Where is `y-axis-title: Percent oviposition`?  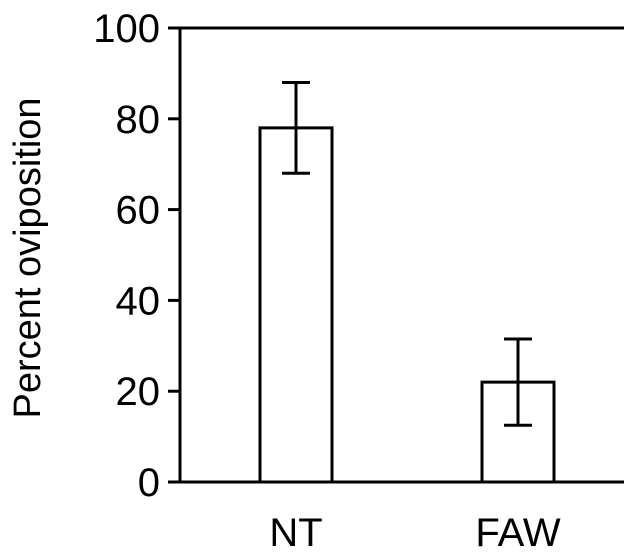
y-axis-title: Percent oviposition is located at coordinates (28, 257).